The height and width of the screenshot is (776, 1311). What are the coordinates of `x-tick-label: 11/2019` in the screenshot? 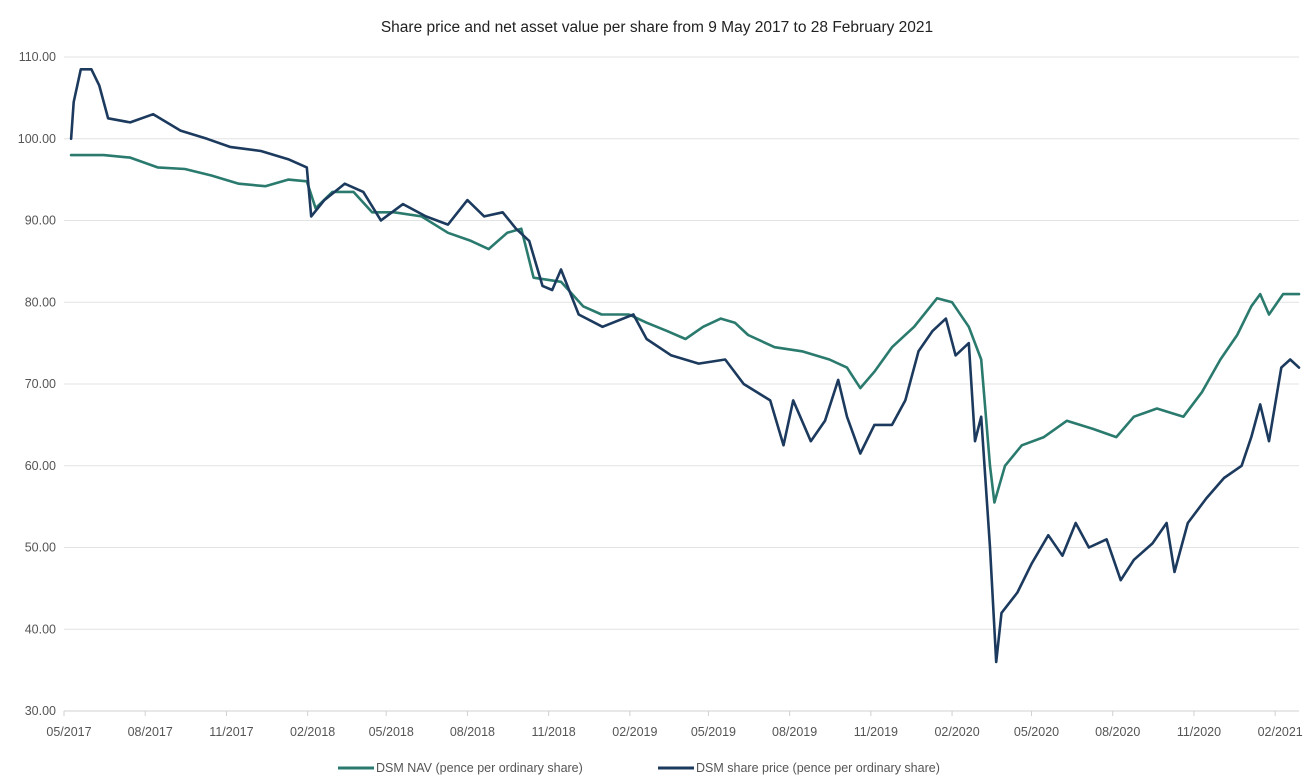 It's located at (876, 732).